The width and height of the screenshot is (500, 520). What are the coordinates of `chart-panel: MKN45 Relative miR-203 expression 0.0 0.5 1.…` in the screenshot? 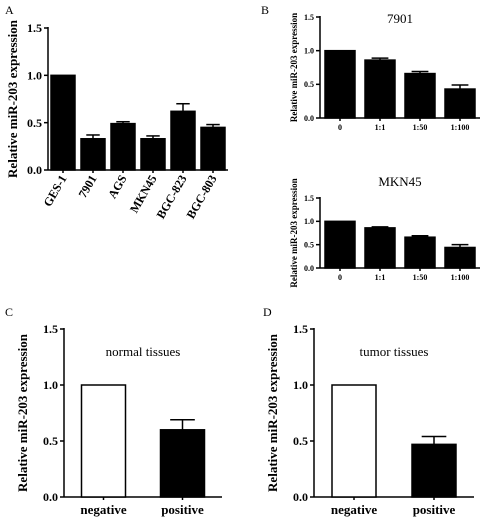 It's located at (384, 231).